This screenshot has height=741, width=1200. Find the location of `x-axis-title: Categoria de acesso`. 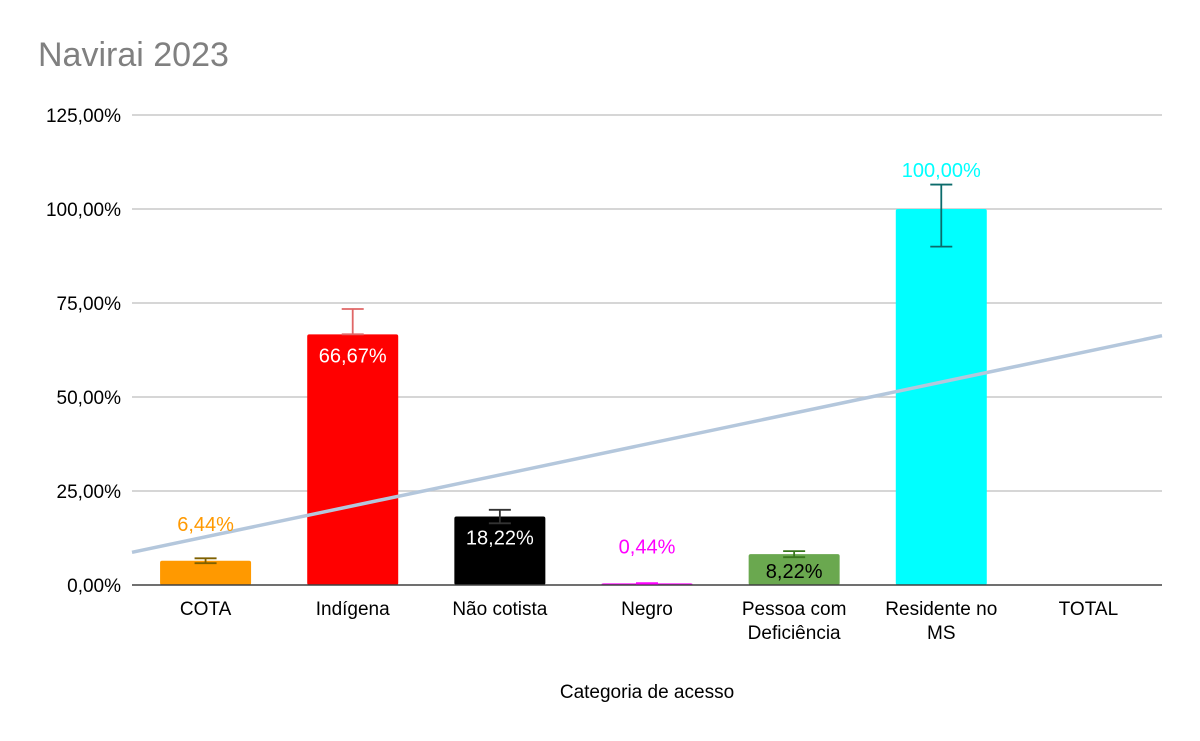

x-axis-title: Categoria de acesso is located at coordinates (647, 692).